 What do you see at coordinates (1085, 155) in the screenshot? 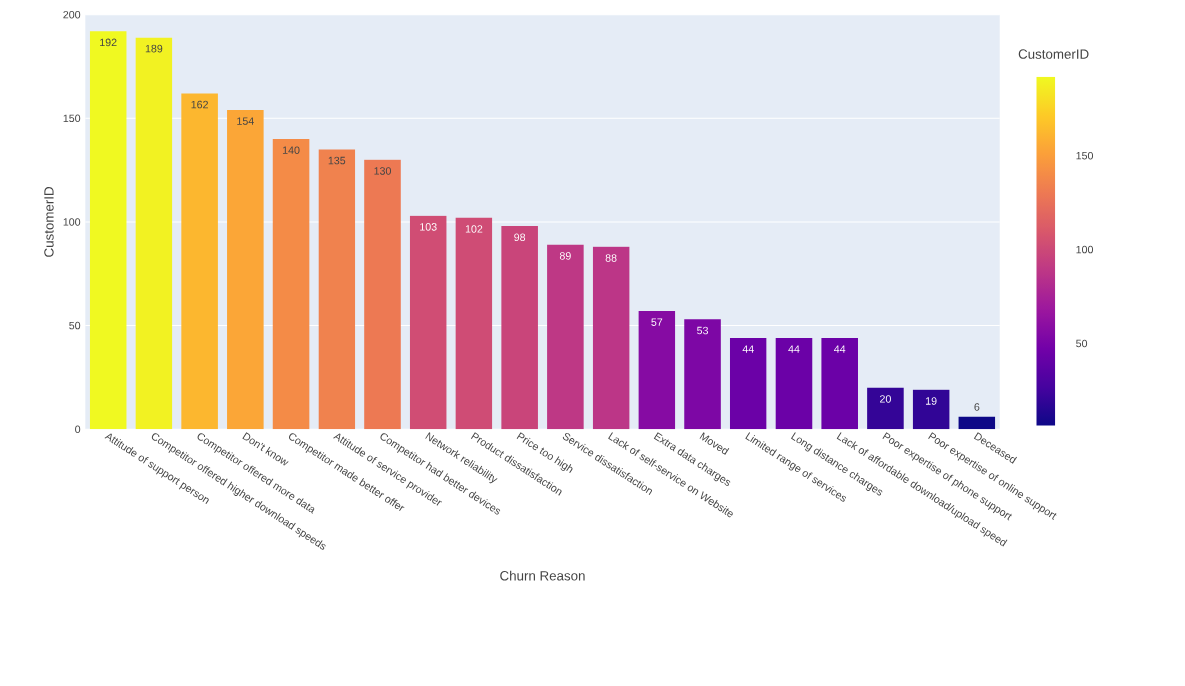
I see `color-bar-label: 150` at bounding box center [1085, 155].